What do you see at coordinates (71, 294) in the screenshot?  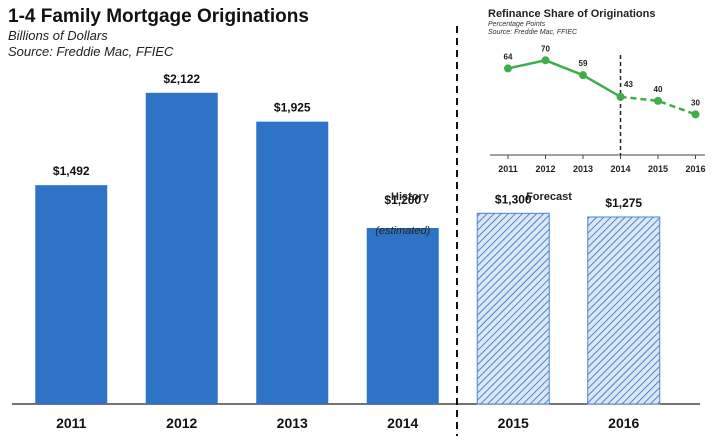 I see `bar-2011` at bounding box center [71, 294].